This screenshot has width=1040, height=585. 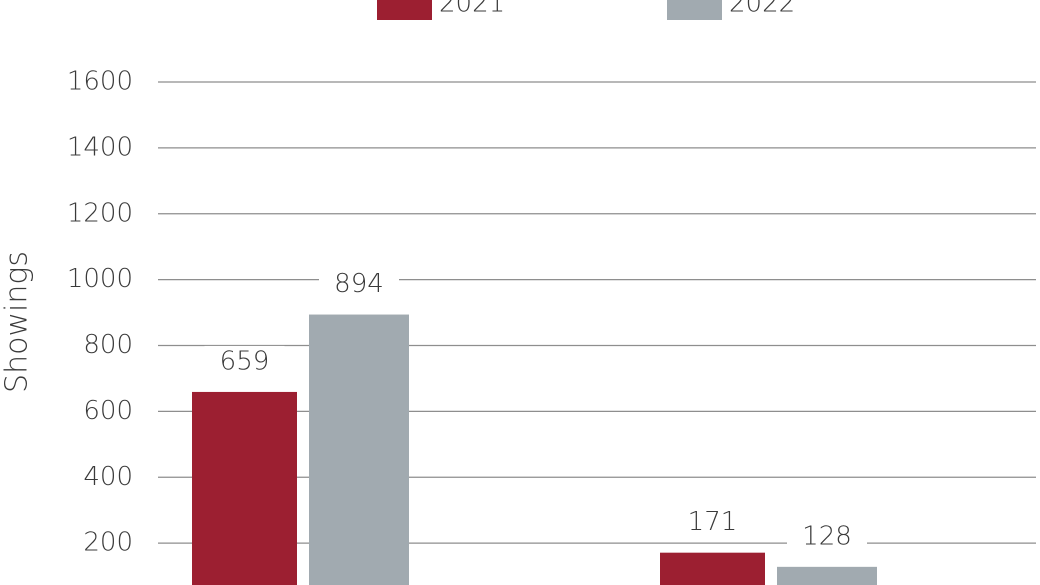 I want to click on y-tick-label: 1400, so click(x=100, y=147).